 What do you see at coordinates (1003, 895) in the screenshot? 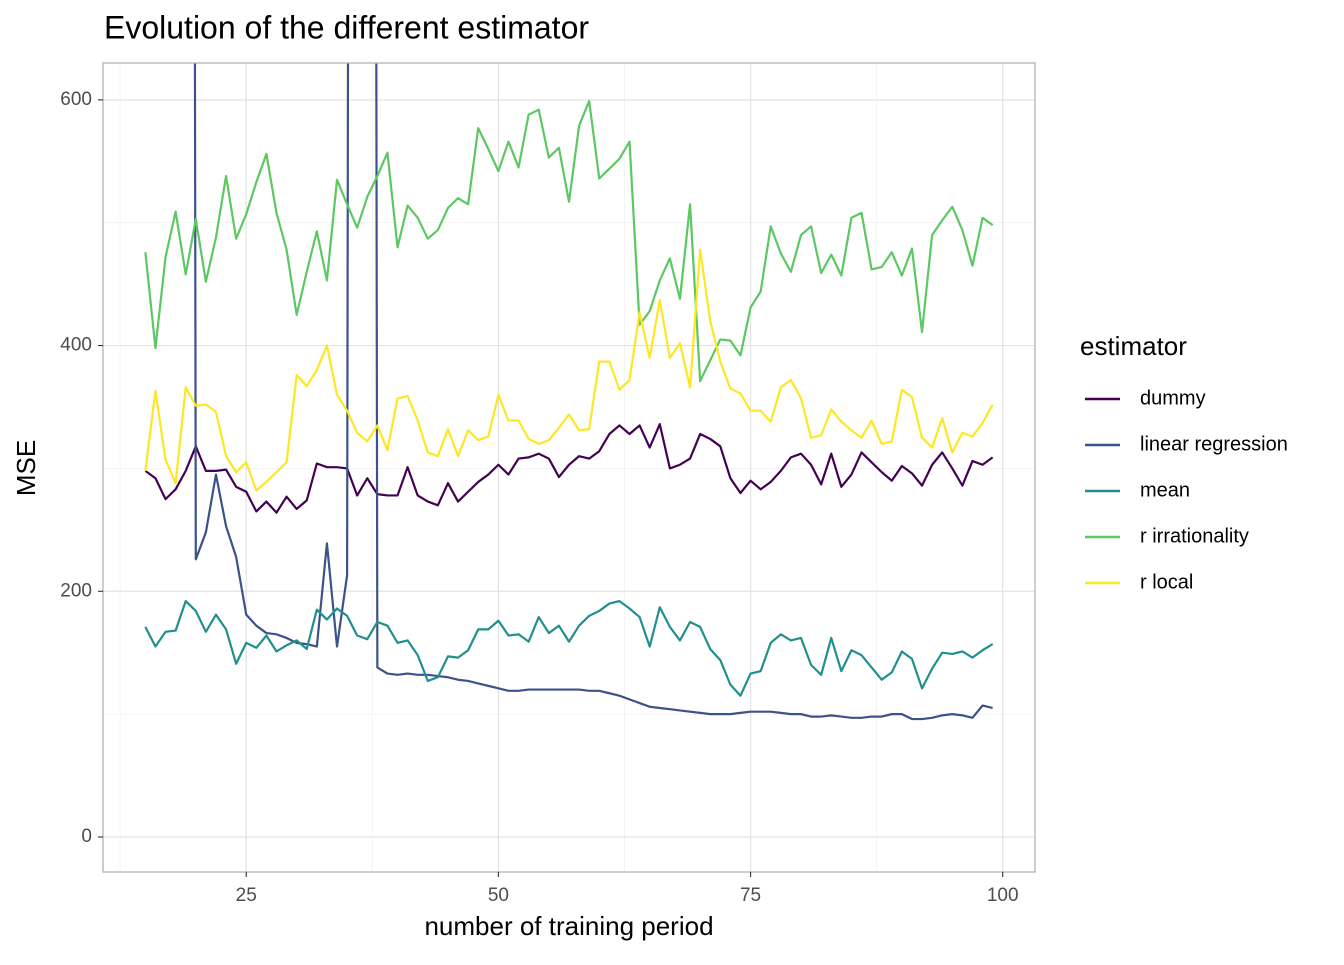
I see `x-tick-label: 100` at bounding box center [1003, 895].